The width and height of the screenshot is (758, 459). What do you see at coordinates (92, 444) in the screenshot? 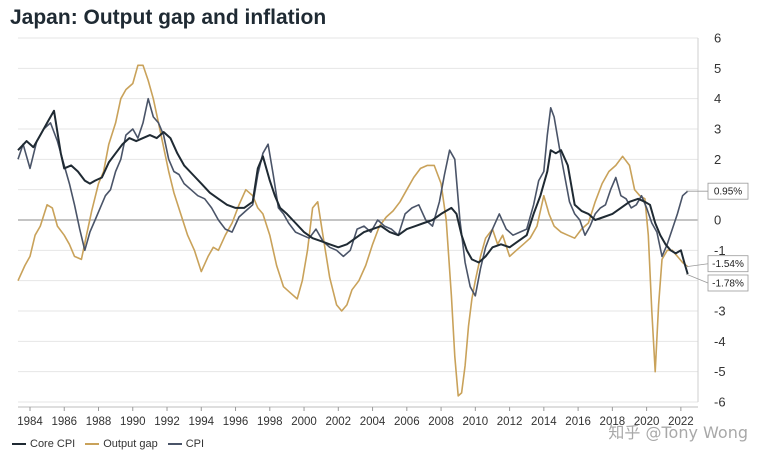
I see `legend-swatch-output-gap` at bounding box center [92, 444].